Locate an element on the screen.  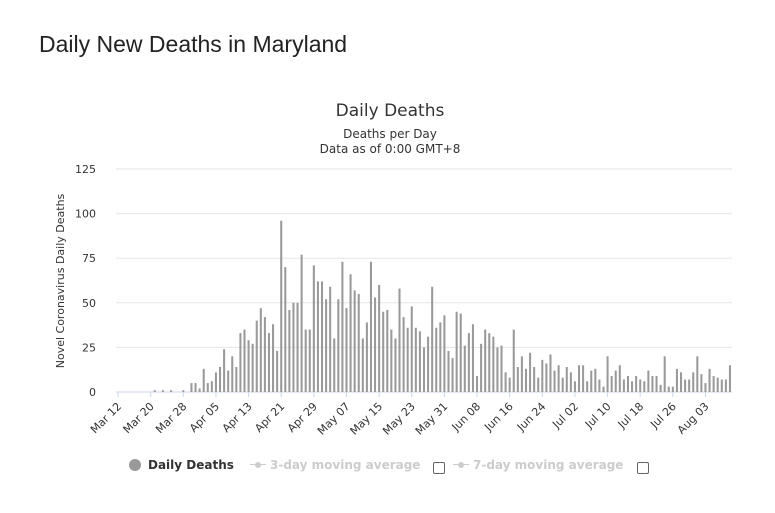
legend-item-7-day-moving-average: 7-day moving average is located at coordinates (538, 465).